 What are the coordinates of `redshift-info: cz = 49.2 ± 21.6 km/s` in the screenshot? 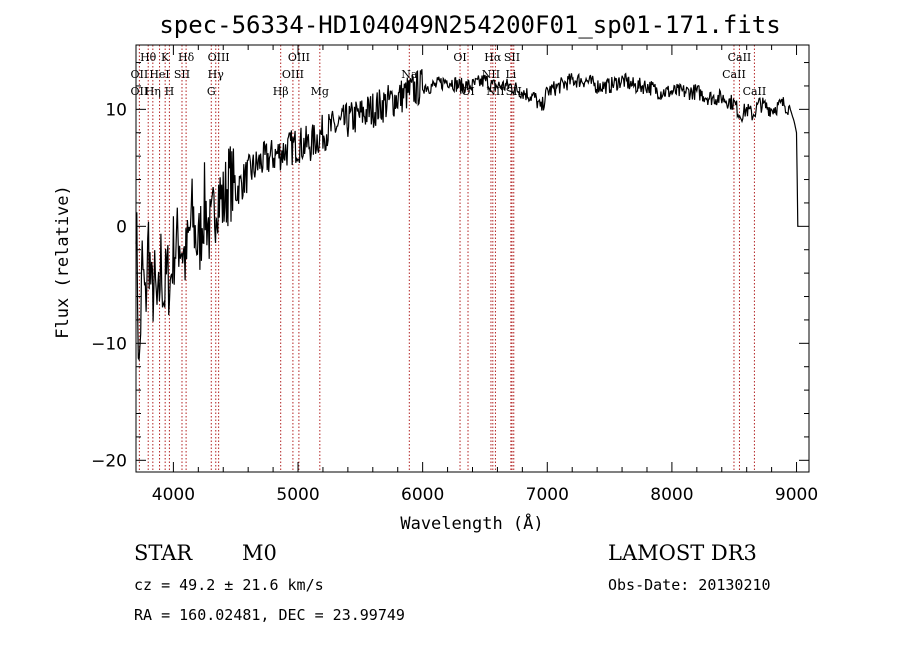 It's located at (229, 585).